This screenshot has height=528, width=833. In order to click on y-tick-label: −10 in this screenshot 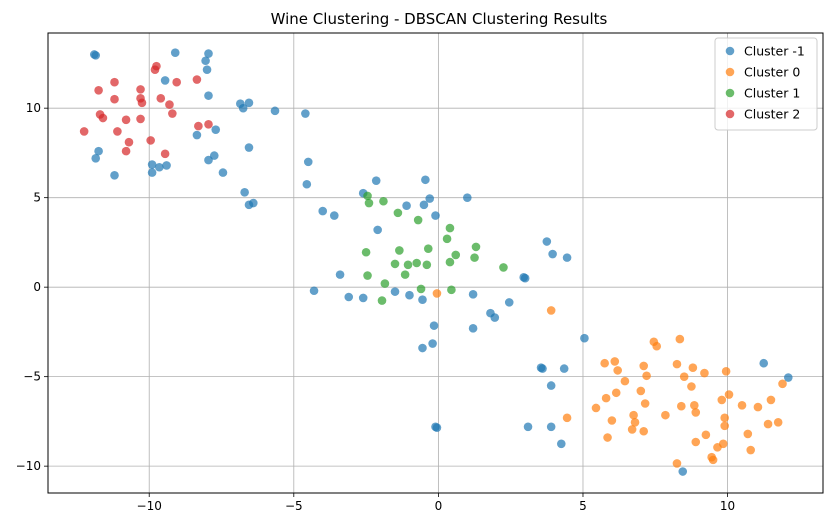, I will do `click(28, 466)`.